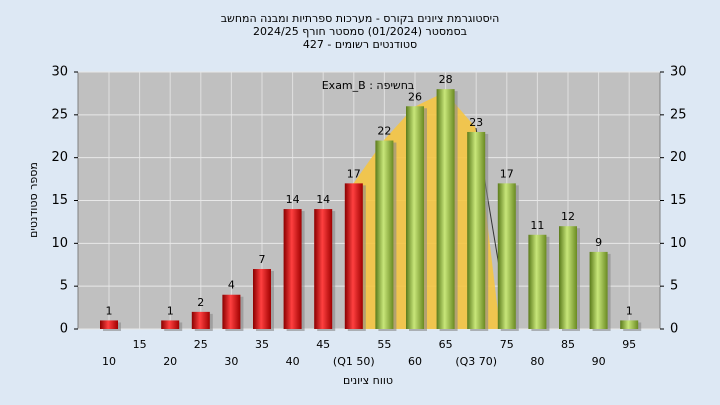 This screenshot has height=405, width=720. I want to click on x-tick-label: 20, so click(170, 361).